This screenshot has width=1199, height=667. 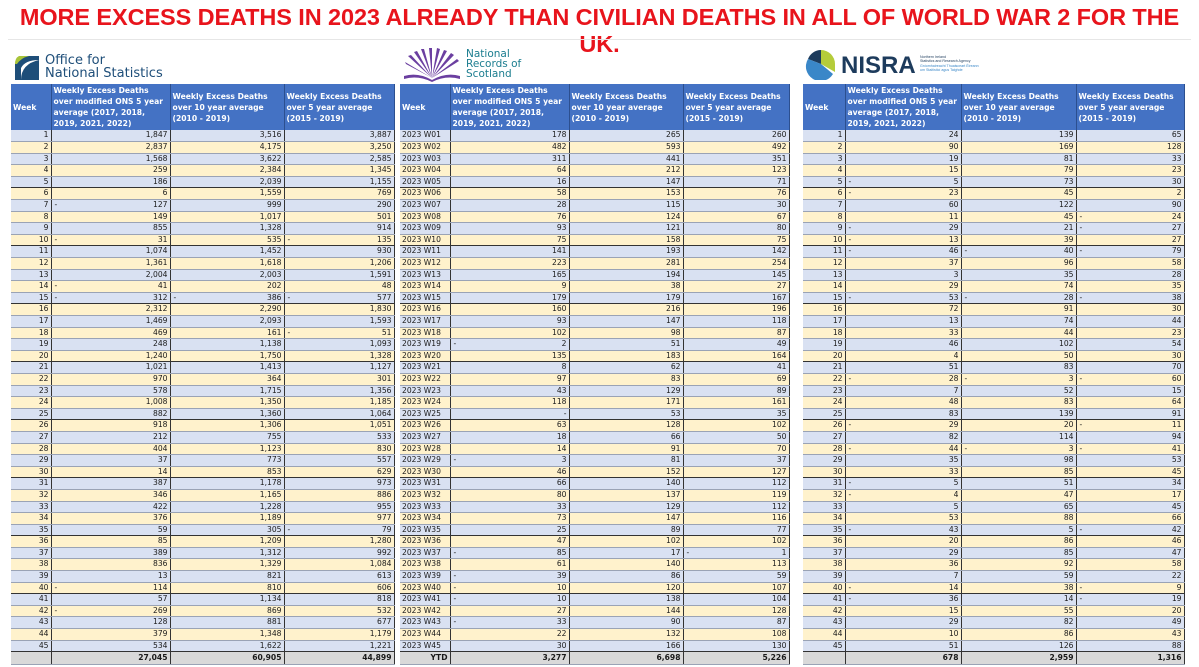 I want to click on cell-week: 5, so click(x=824, y=182).